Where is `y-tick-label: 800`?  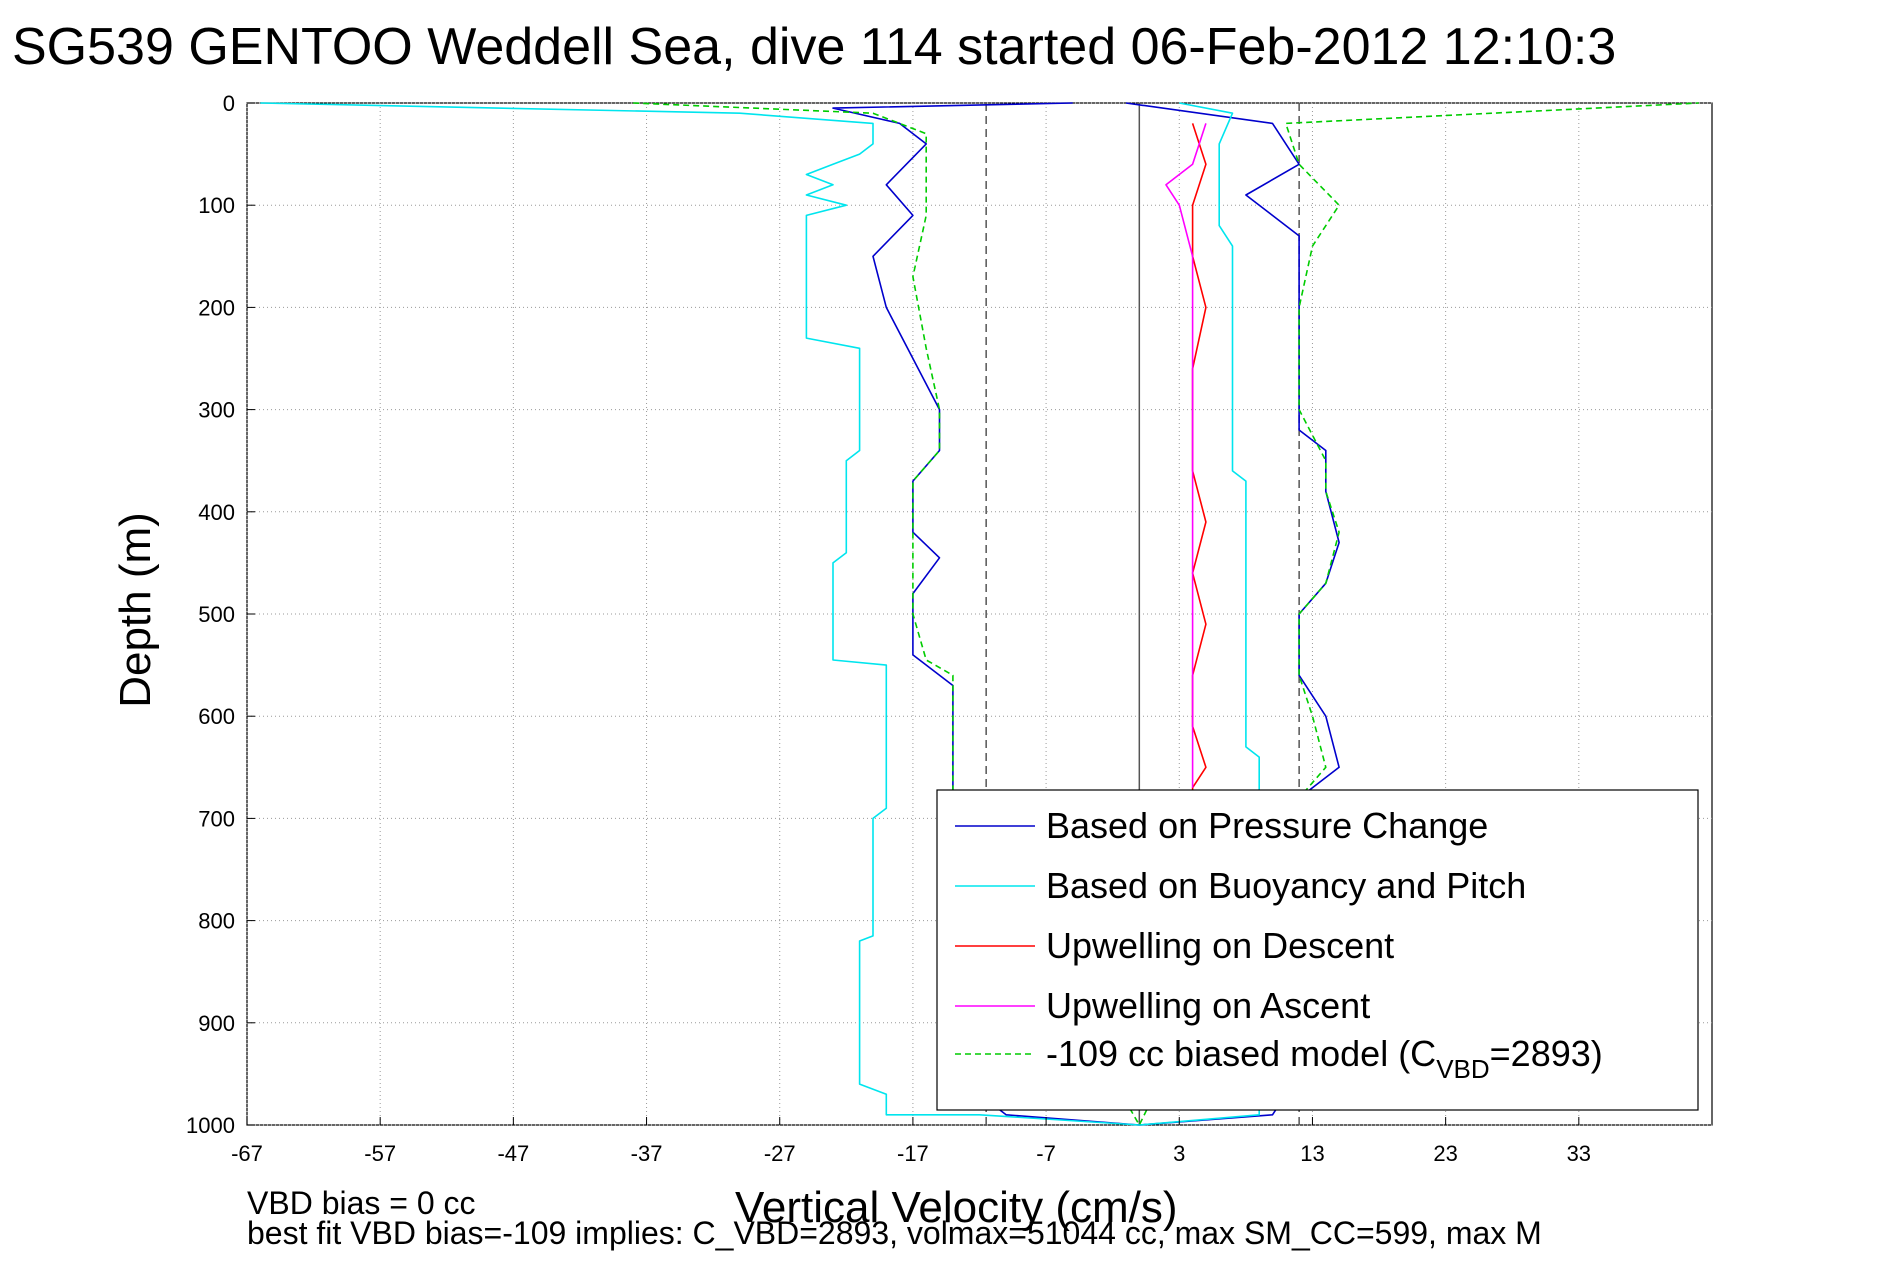
y-tick-label: 800 is located at coordinates (216, 921).